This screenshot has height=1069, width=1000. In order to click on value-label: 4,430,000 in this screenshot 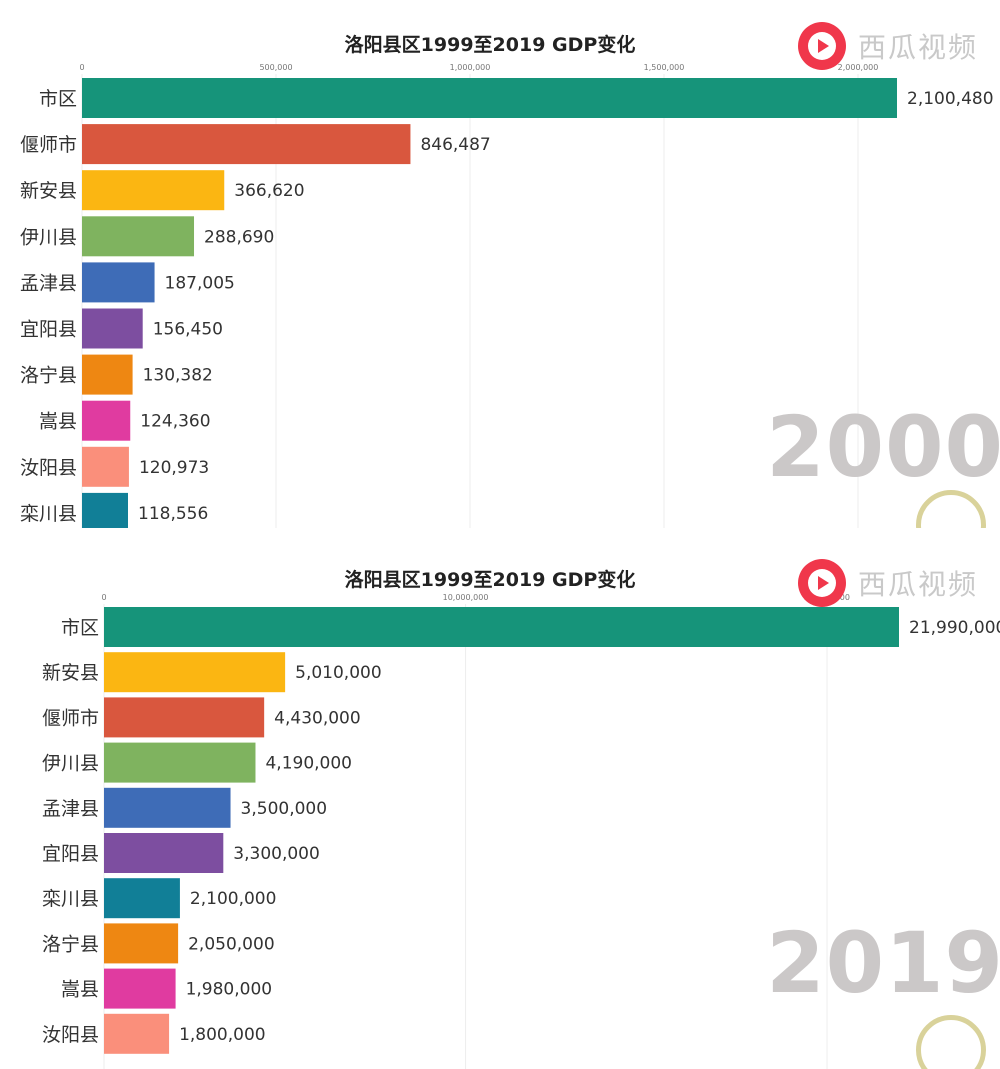, I will do `click(317, 718)`.